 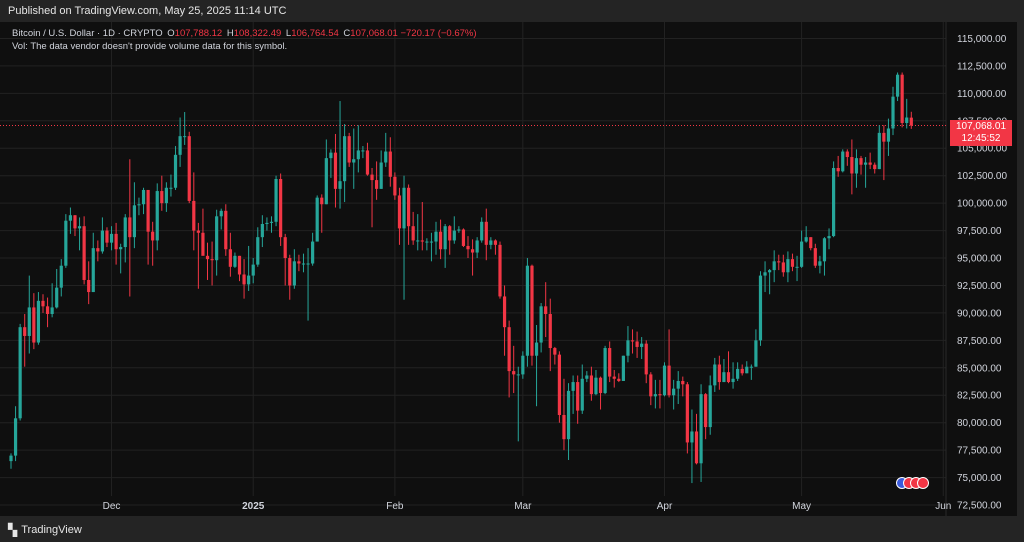 I want to click on x-tick-label: Apr, so click(x=665, y=506).